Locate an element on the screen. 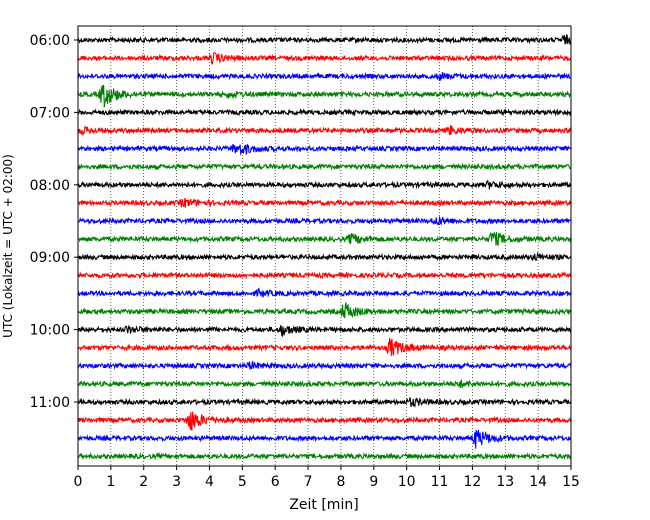 This screenshot has height=520, width=650. y-tick-label: 08:00 is located at coordinates (50, 186).